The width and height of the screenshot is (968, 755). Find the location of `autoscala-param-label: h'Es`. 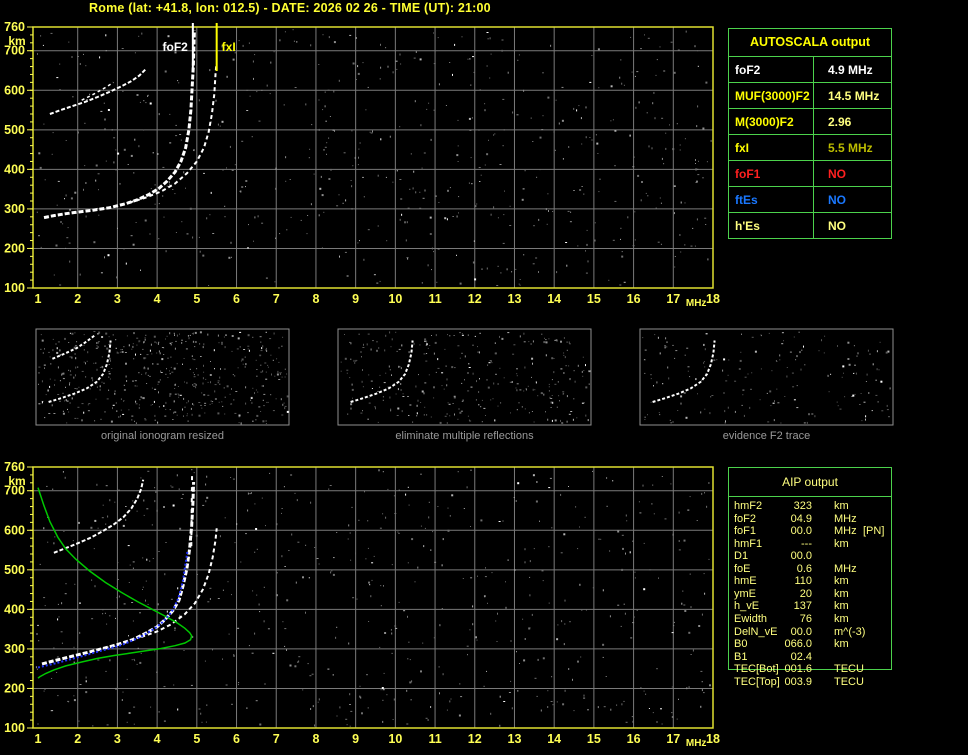

autoscala-param-label: h'Es is located at coordinates (747, 225).